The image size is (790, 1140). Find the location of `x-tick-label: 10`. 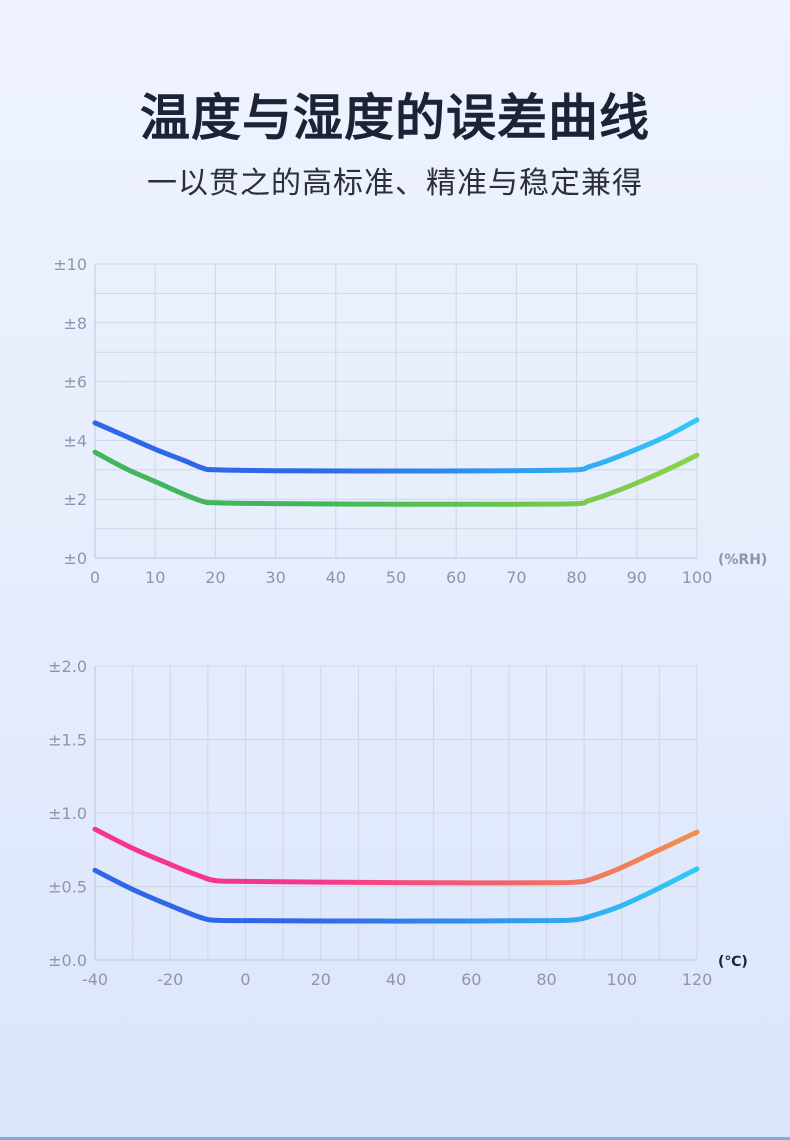

x-tick-label: 10 is located at coordinates (155, 577).